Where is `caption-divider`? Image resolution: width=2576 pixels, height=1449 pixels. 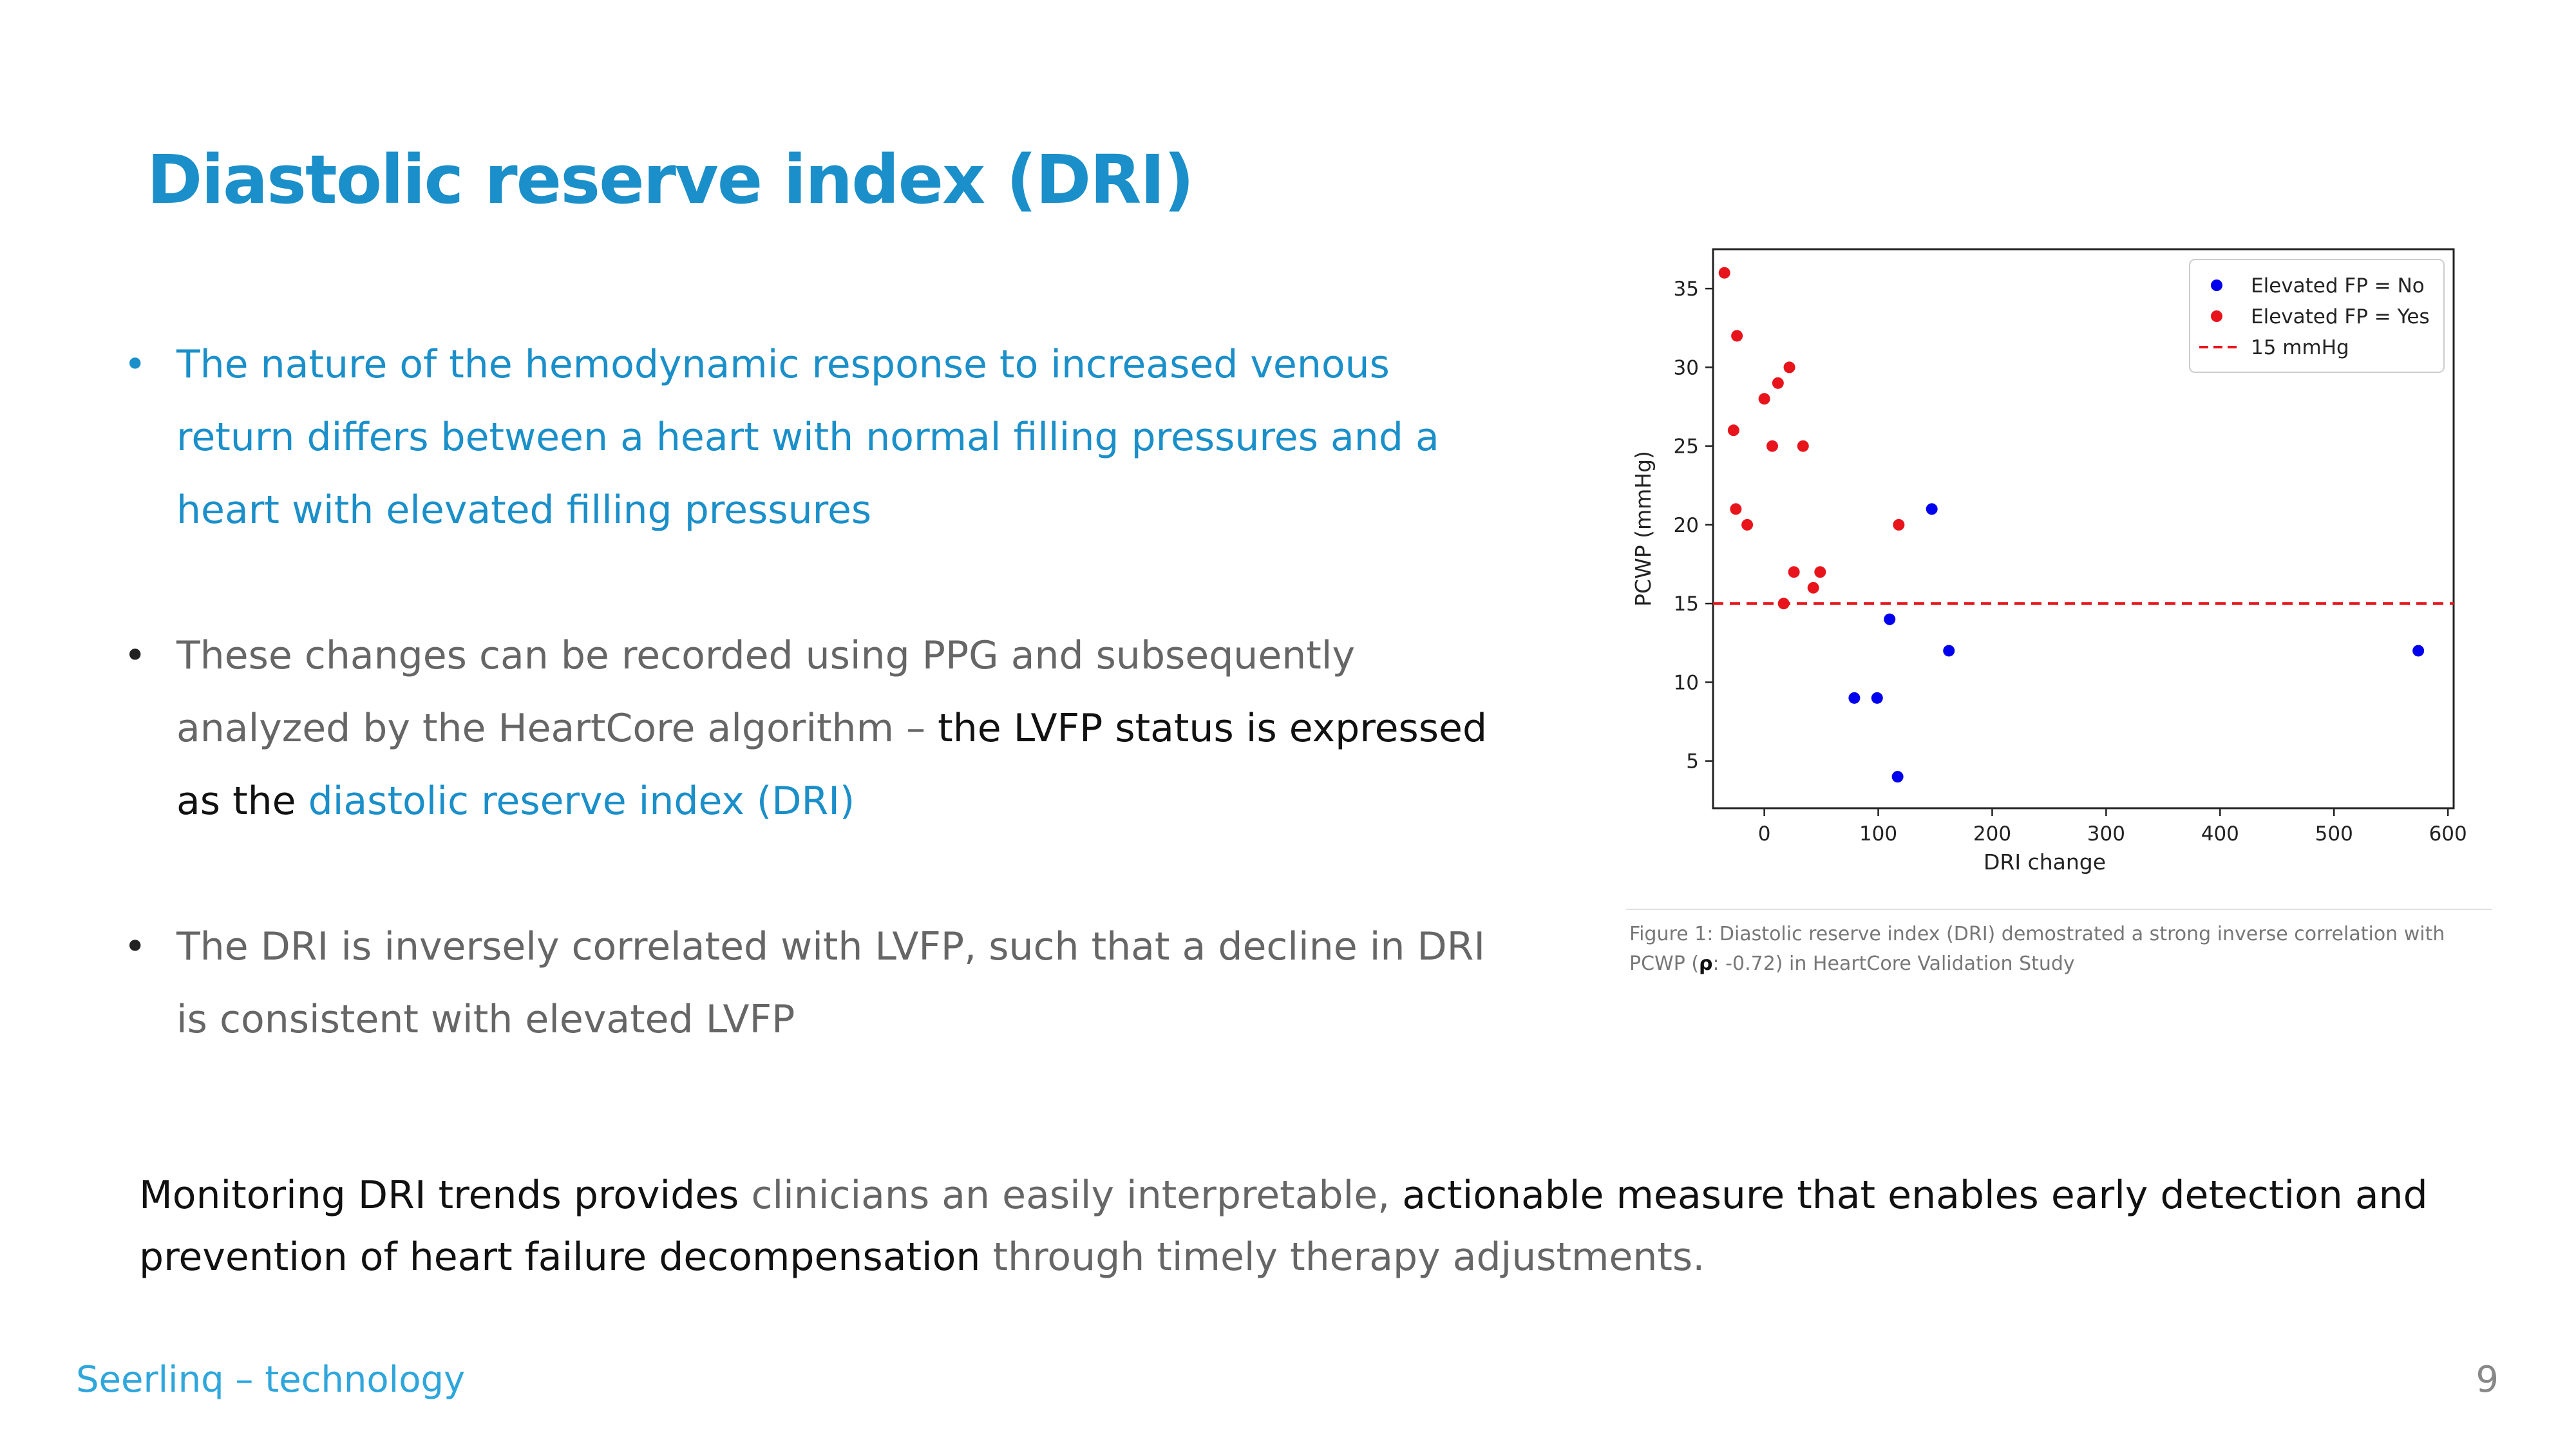
caption-divider is located at coordinates (2059, 910).